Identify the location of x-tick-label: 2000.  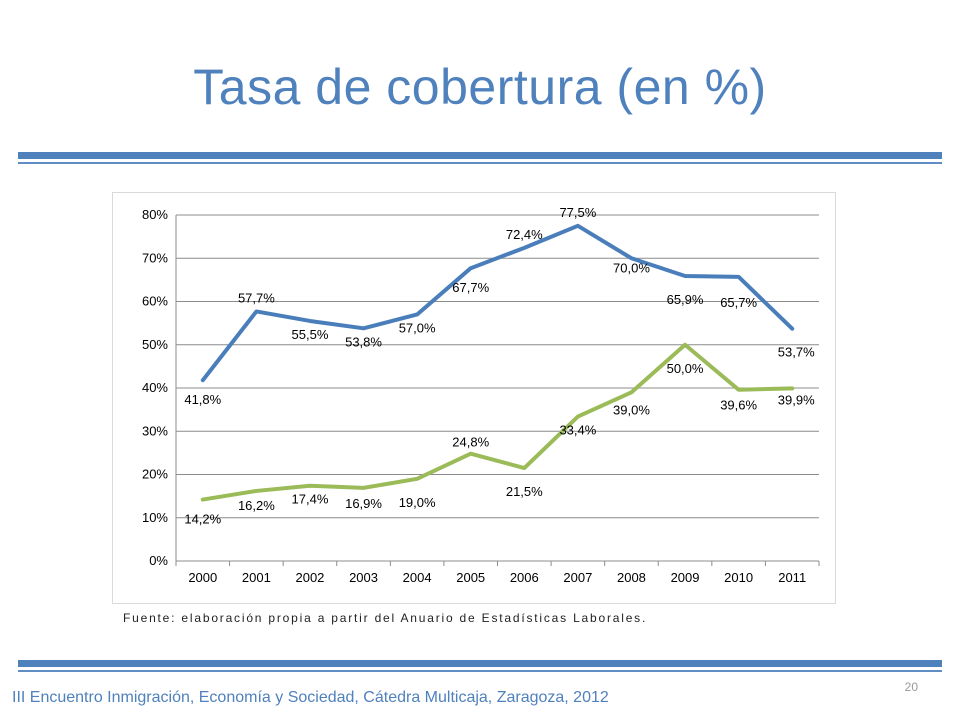
(202, 577).